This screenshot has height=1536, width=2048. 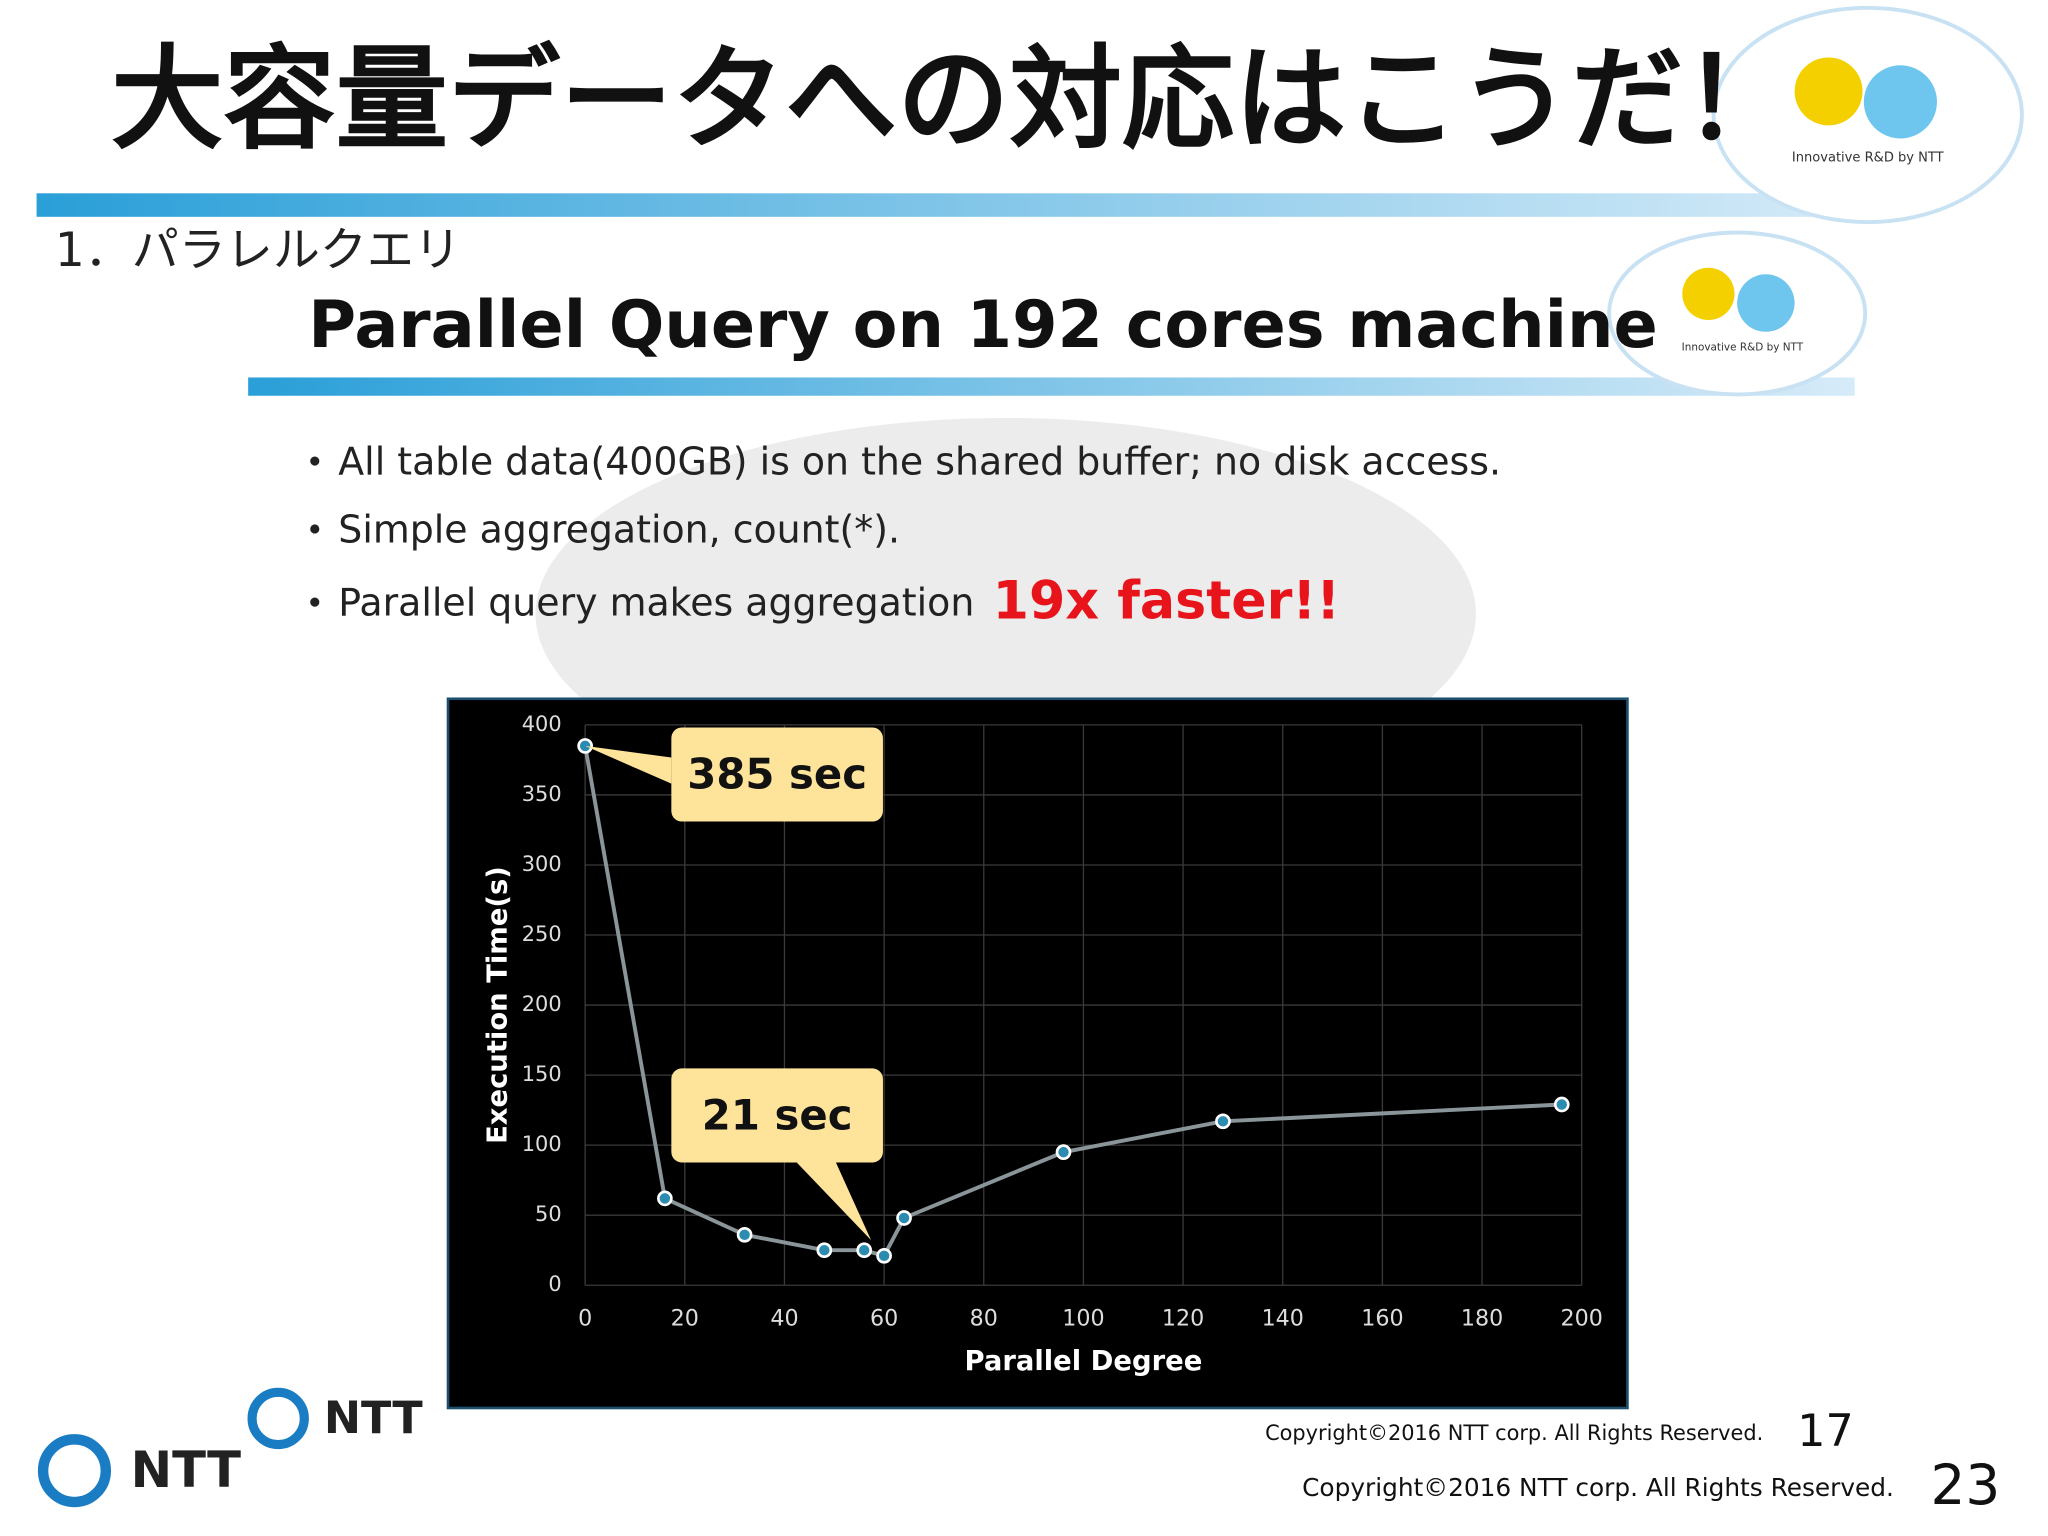 I want to click on annotation: 21 sec, so click(x=777, y=1115).